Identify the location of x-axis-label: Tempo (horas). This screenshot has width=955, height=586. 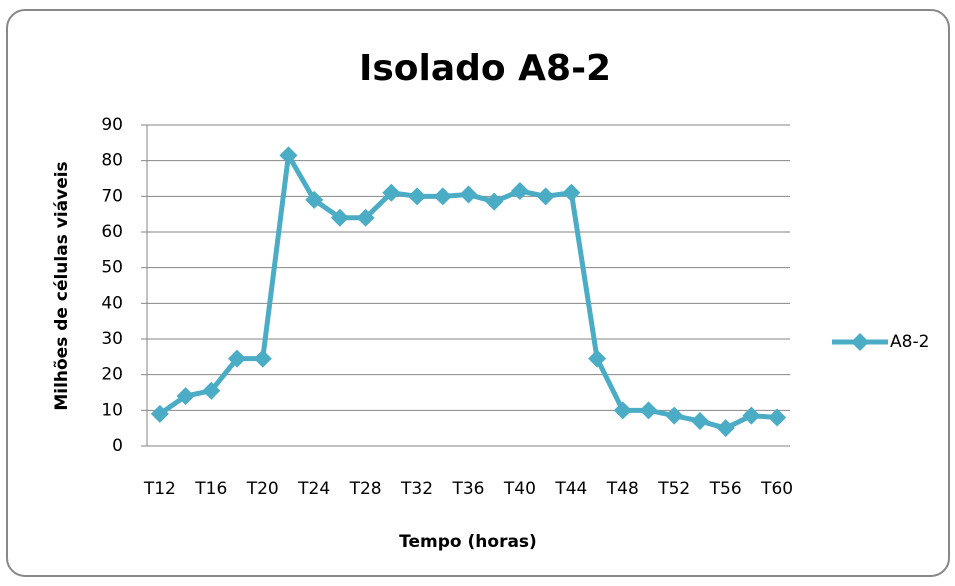
(468, 542).